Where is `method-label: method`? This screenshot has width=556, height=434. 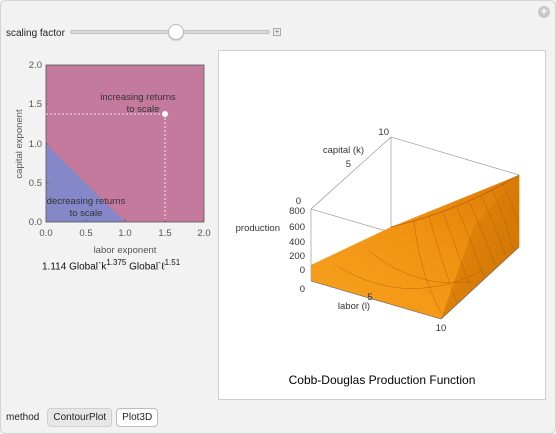 method-label: method is located at coordinates (23, 417).